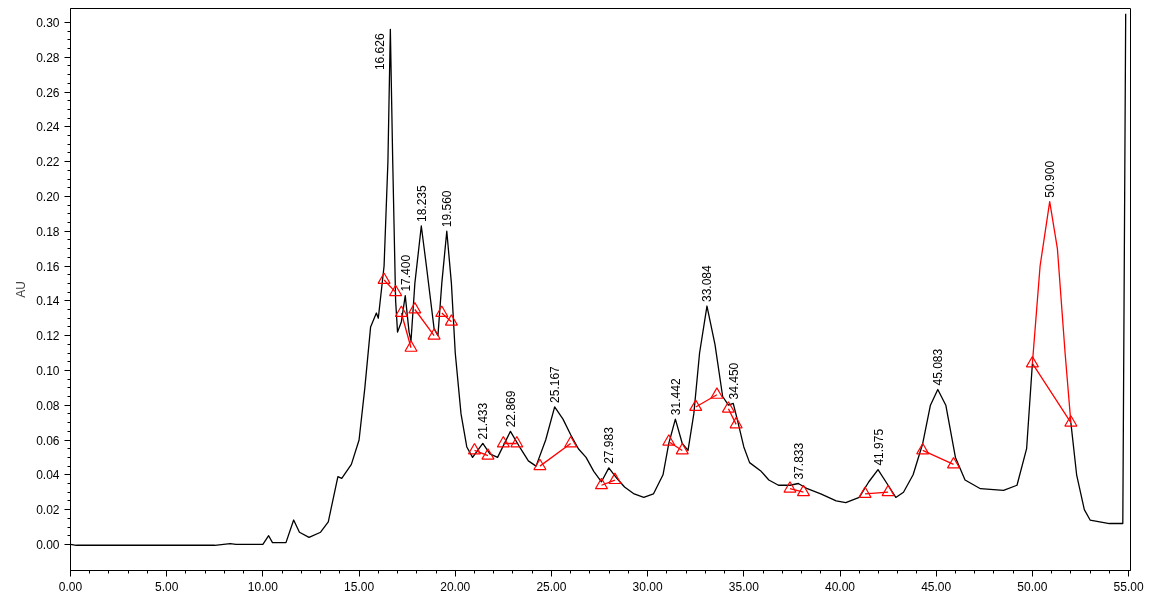  Describe the element at coordinates (675, 397) in the screenshot. I see `annotation: 31.442` at that location.